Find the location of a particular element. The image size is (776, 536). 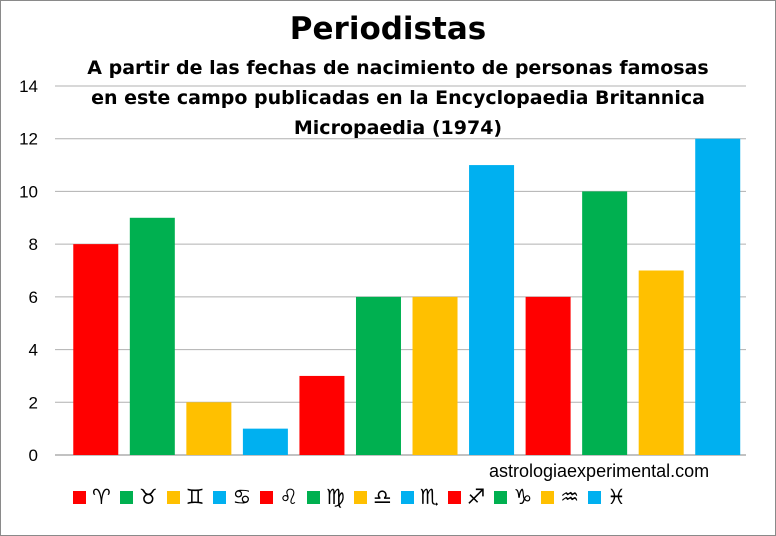

legend-item: ♋ is located at coordinates (232, 497).